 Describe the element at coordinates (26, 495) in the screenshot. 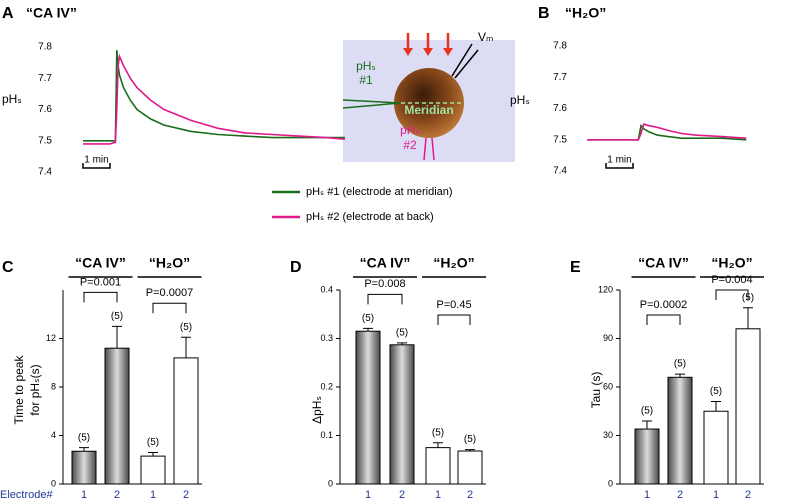

I see `x-axis-label: Electrode#` at that location.